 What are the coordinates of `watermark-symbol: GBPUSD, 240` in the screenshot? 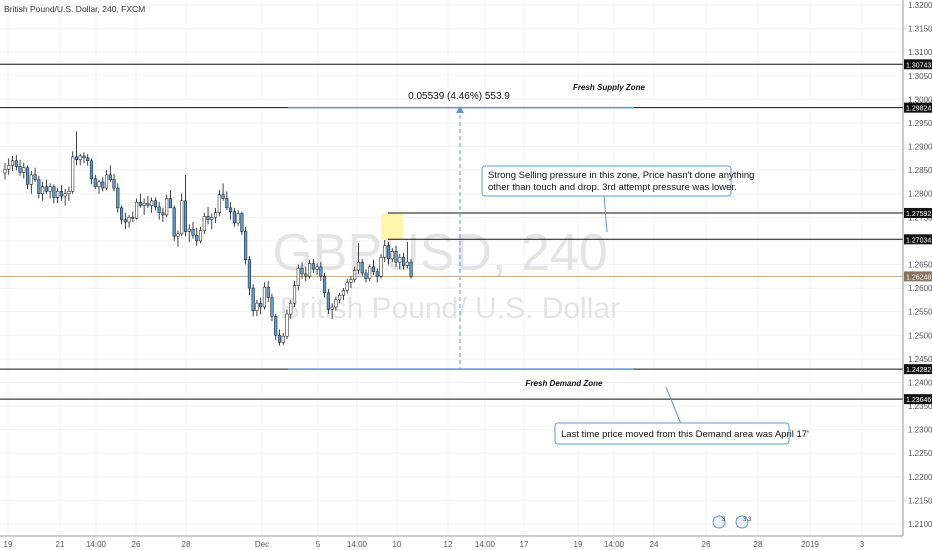 It's located at (439, 253).